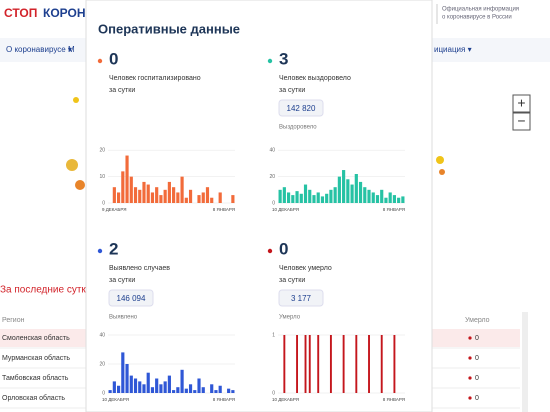 The image size is (550, 412). Describe the element at coordinates (71, 49) in the screenshot. I see `nav-item: М` at that location.